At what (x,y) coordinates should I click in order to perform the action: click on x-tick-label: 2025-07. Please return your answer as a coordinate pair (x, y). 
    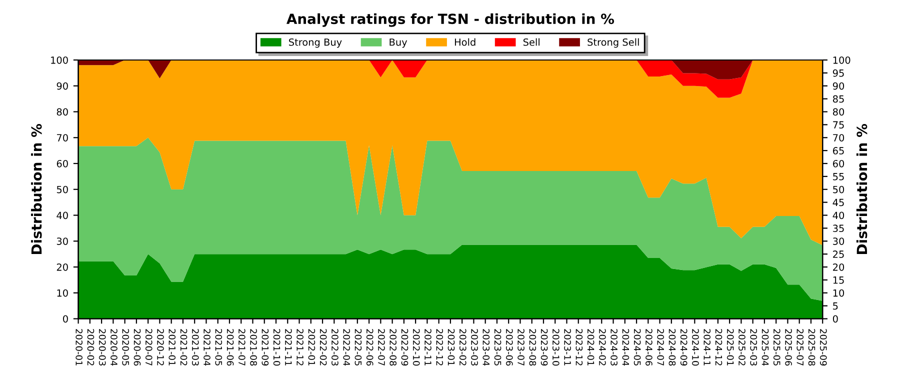
    Looking at the image, I should click on (800, 347).